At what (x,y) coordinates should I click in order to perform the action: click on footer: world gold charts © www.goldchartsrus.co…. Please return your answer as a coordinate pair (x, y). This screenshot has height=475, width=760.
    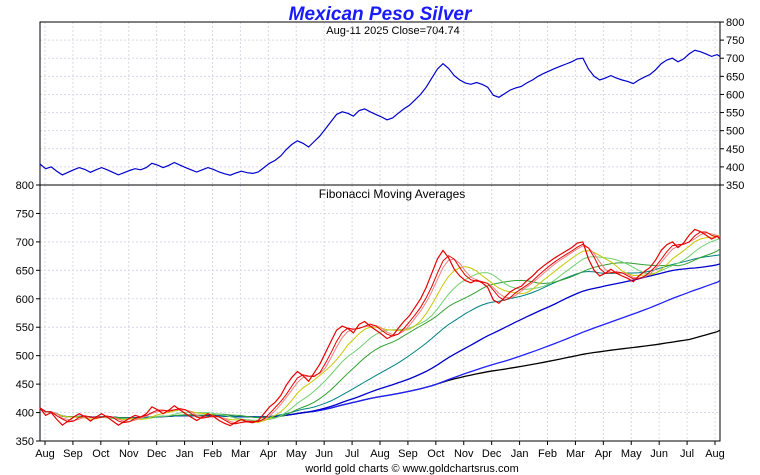
    Looking at the image, I should click on (411, 469).